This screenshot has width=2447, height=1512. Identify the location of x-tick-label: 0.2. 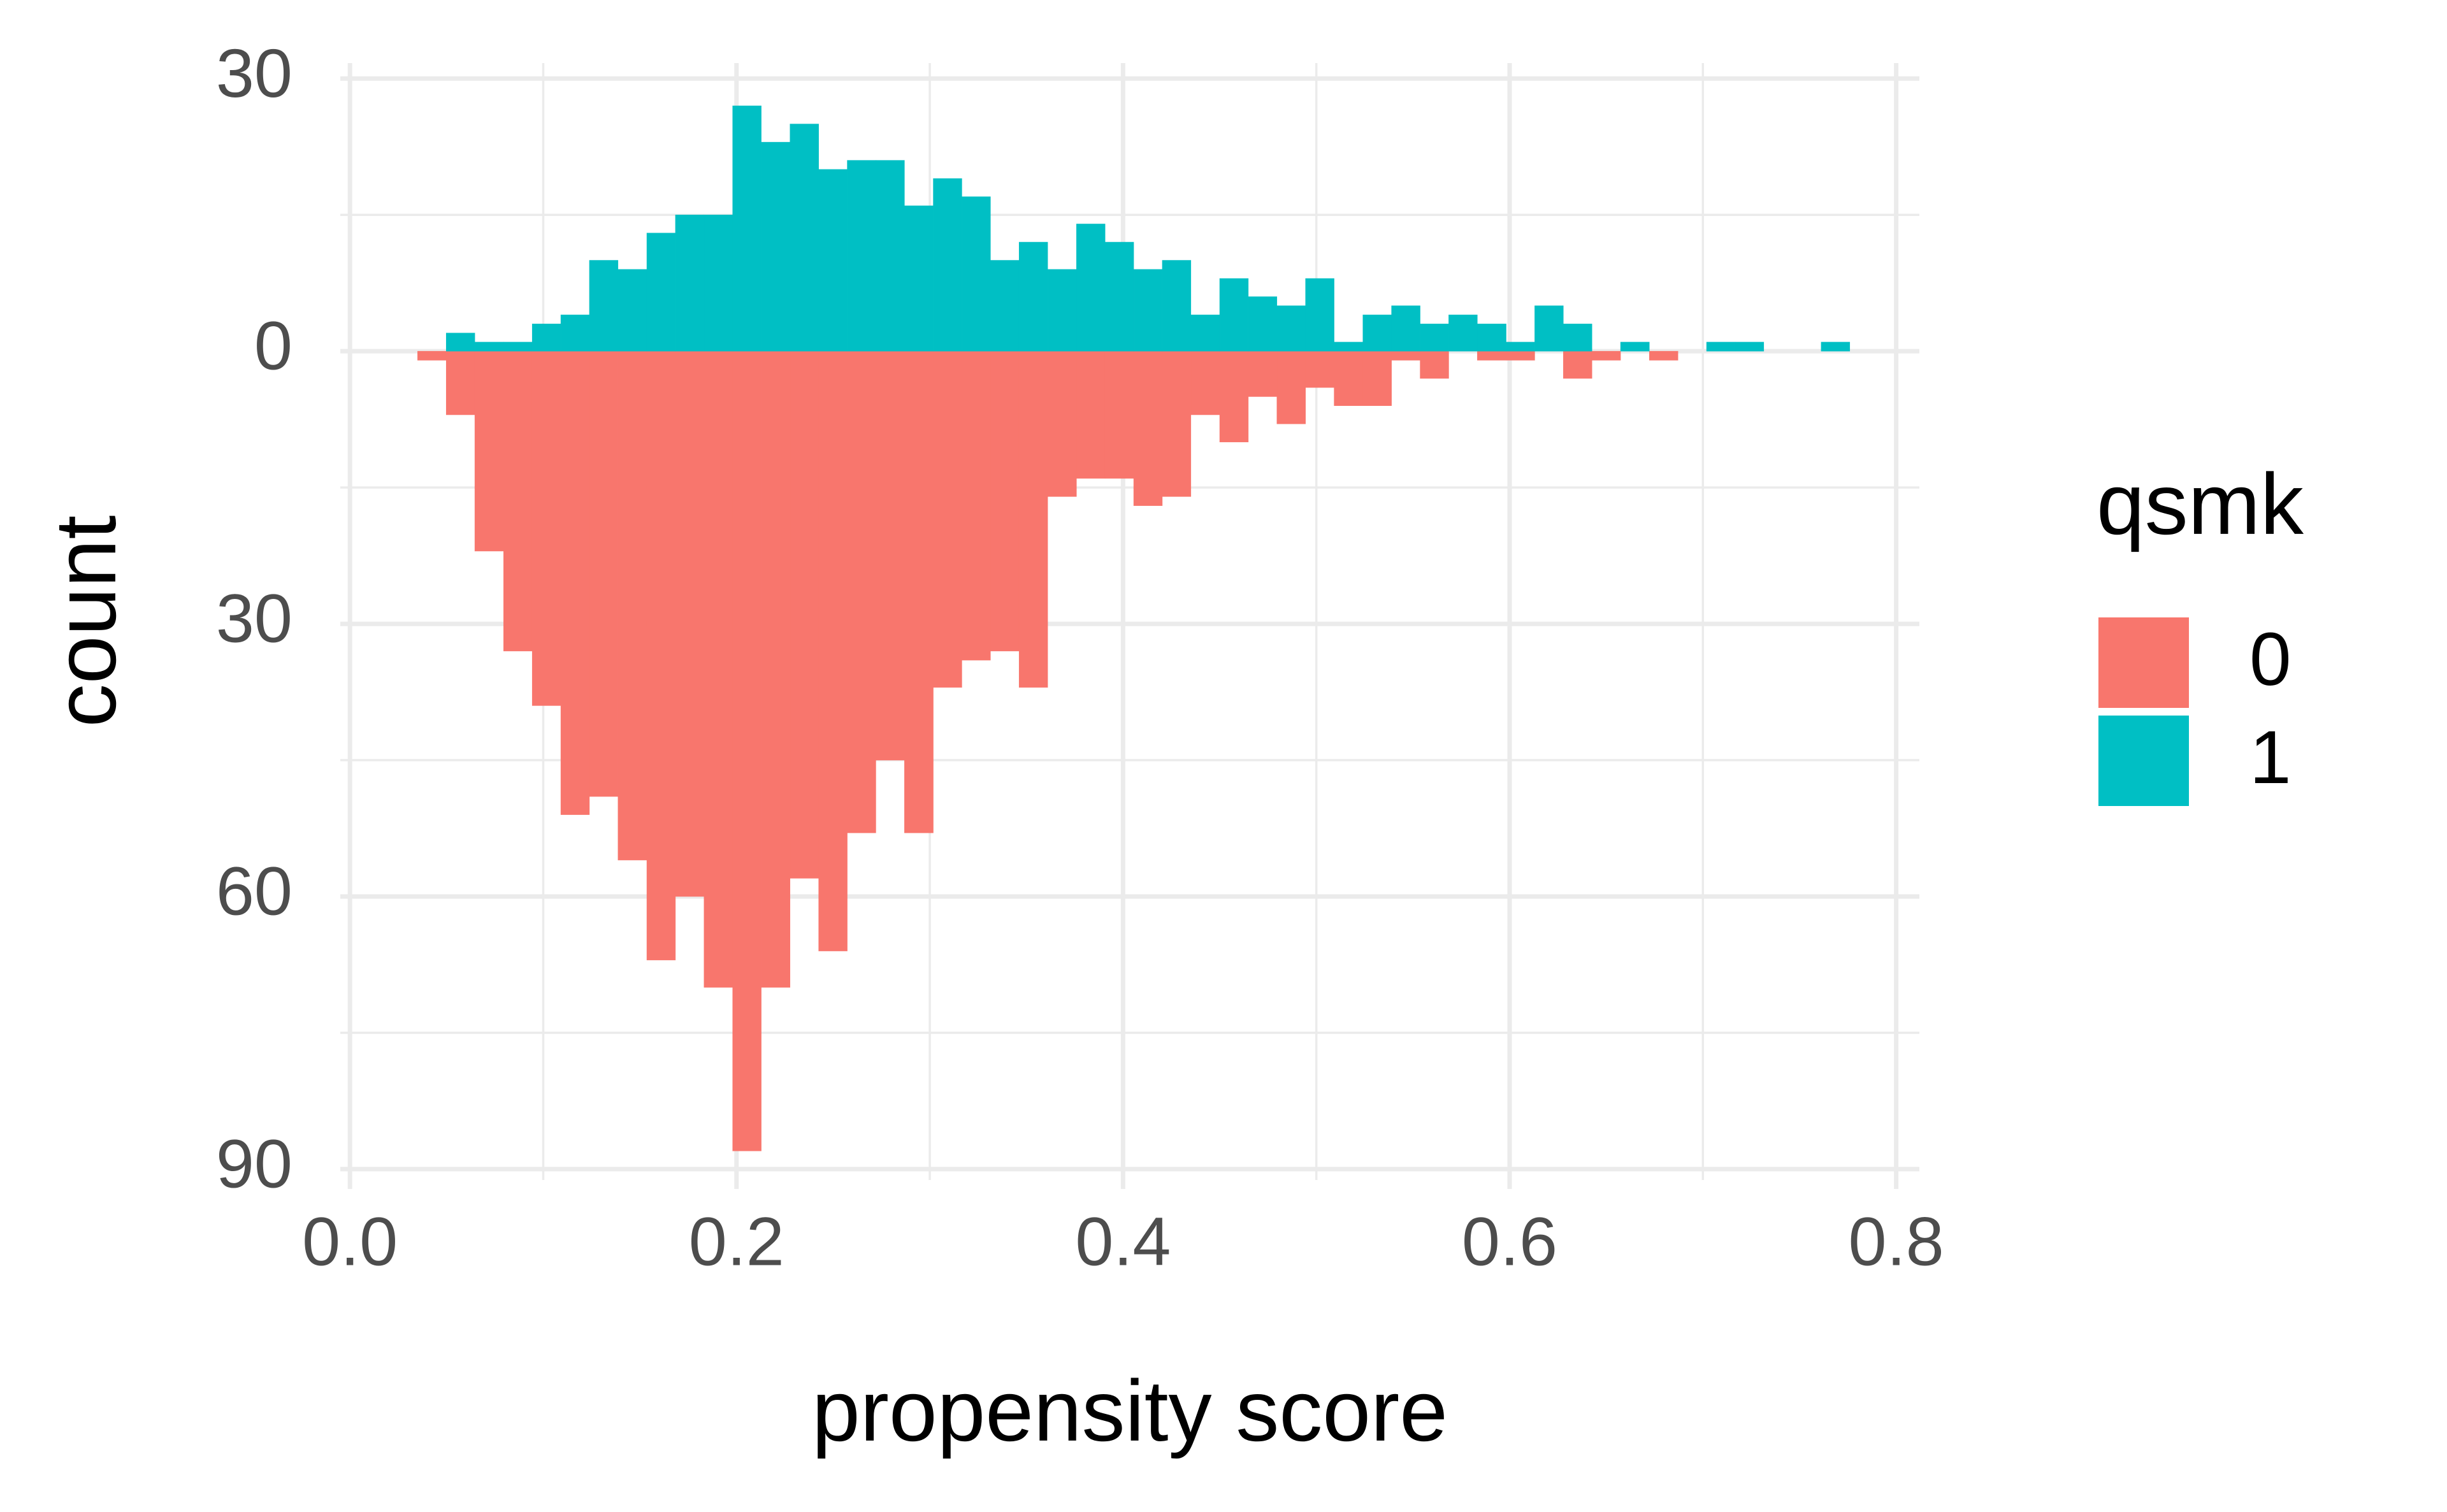
(736, 1241).